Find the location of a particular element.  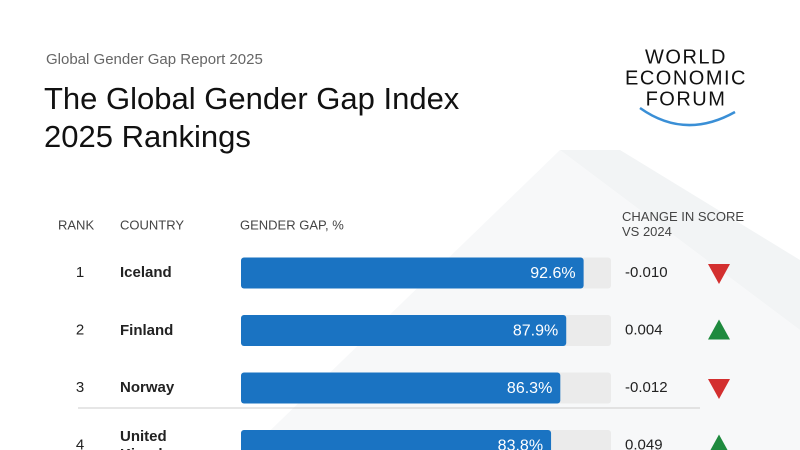

header-country: COUNTRY is located at coordinates (152, 224).